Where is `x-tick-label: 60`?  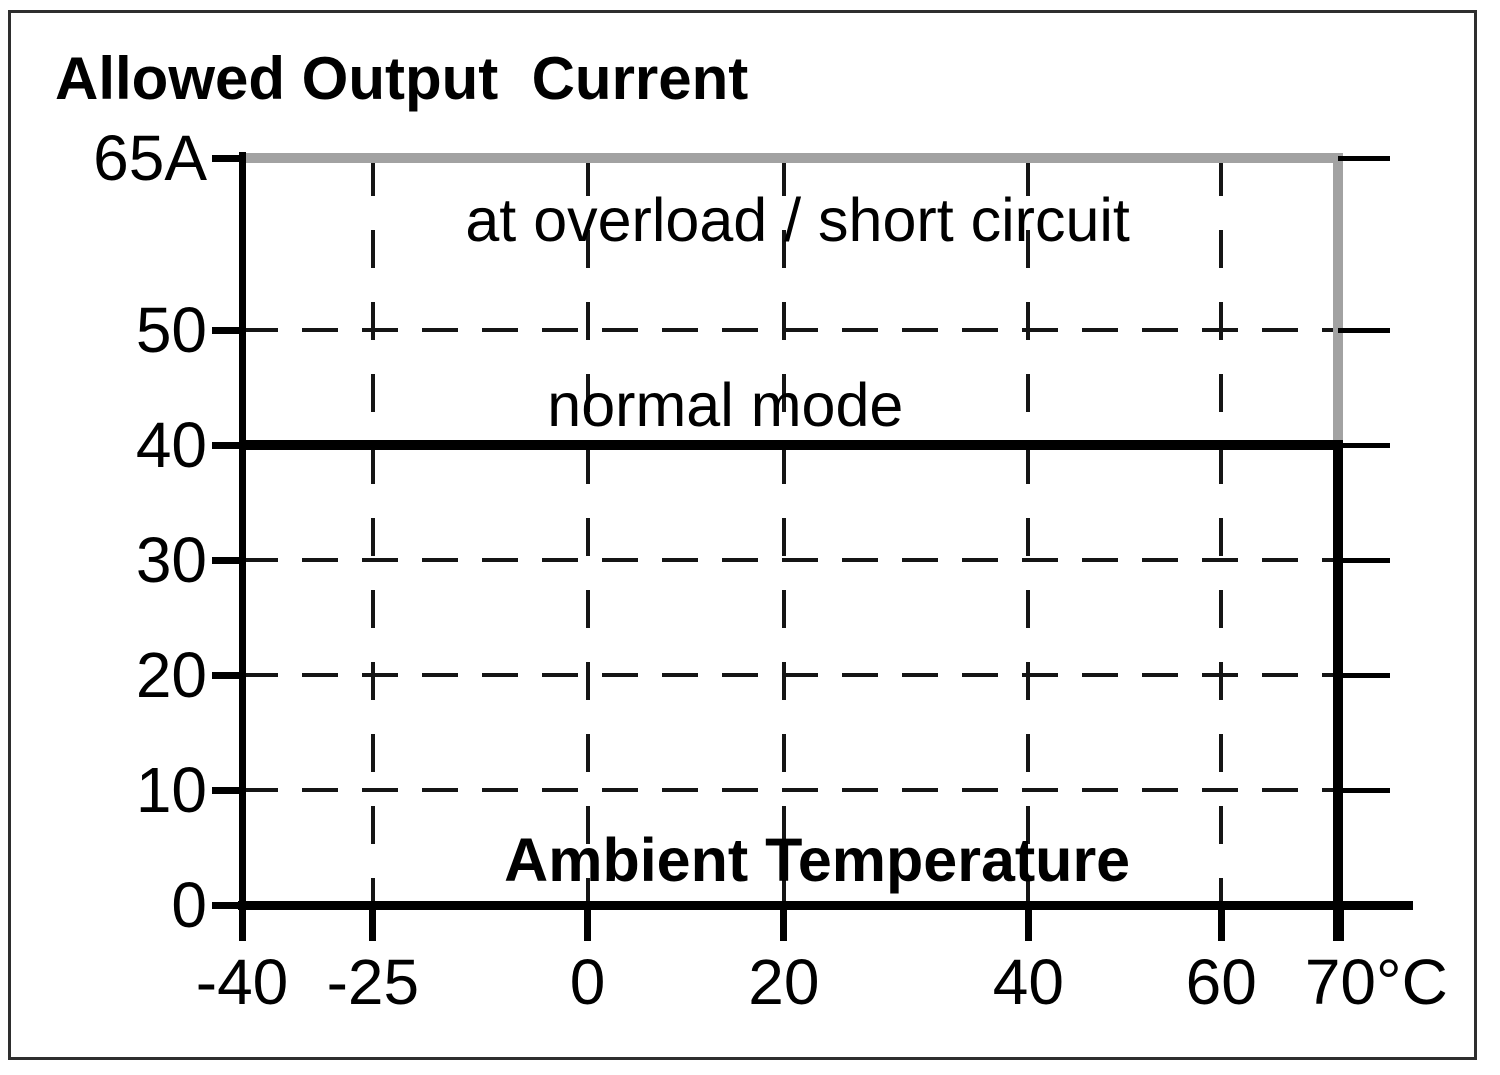 x-tick-label: 60 is located at coordinates (1221, 982).